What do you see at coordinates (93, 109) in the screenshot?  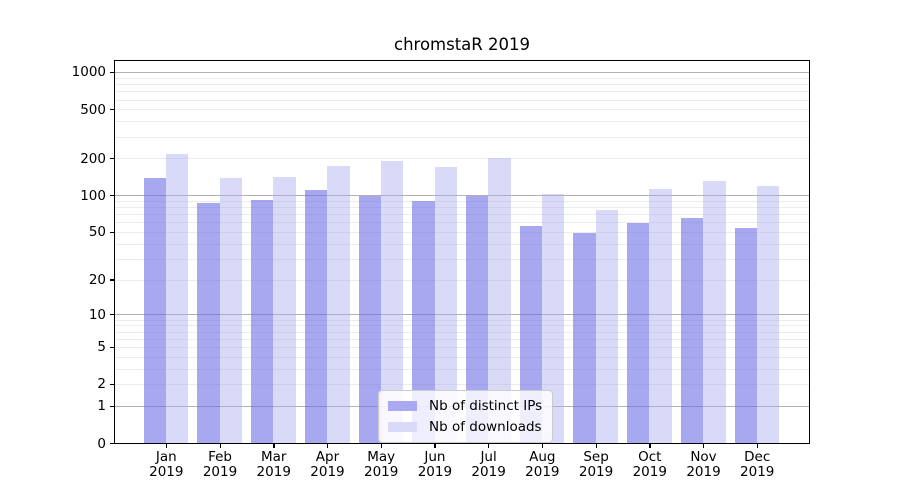 I see `y-axis-tick-label: 500` at bounding box center [93, 109].